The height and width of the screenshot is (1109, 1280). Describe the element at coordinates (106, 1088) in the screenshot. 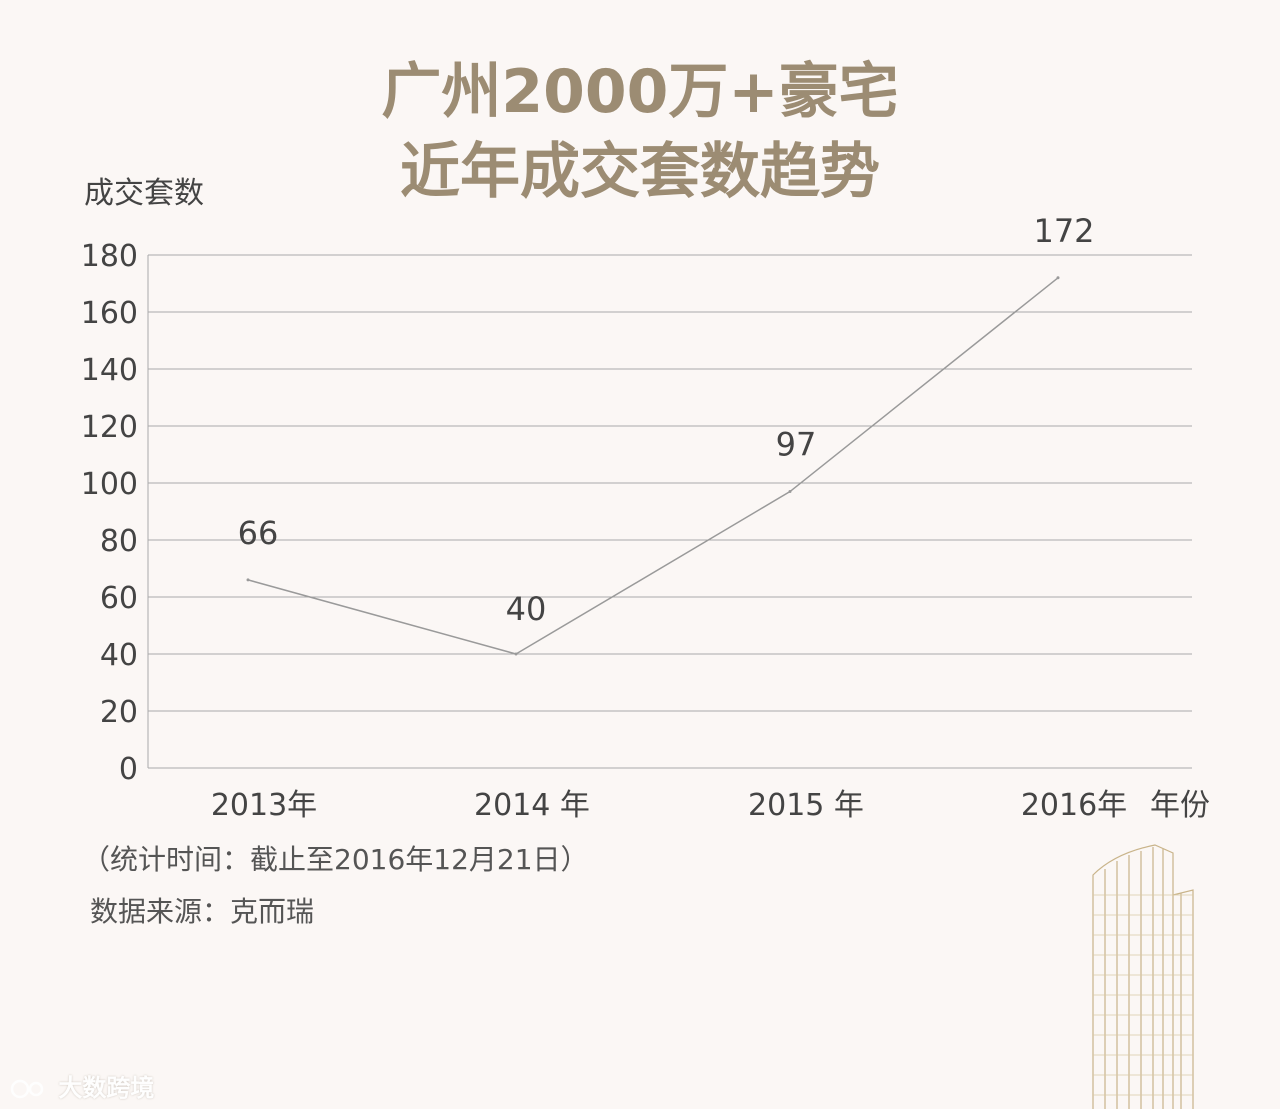

I see `watermark-text: 大数跨境` at that location.